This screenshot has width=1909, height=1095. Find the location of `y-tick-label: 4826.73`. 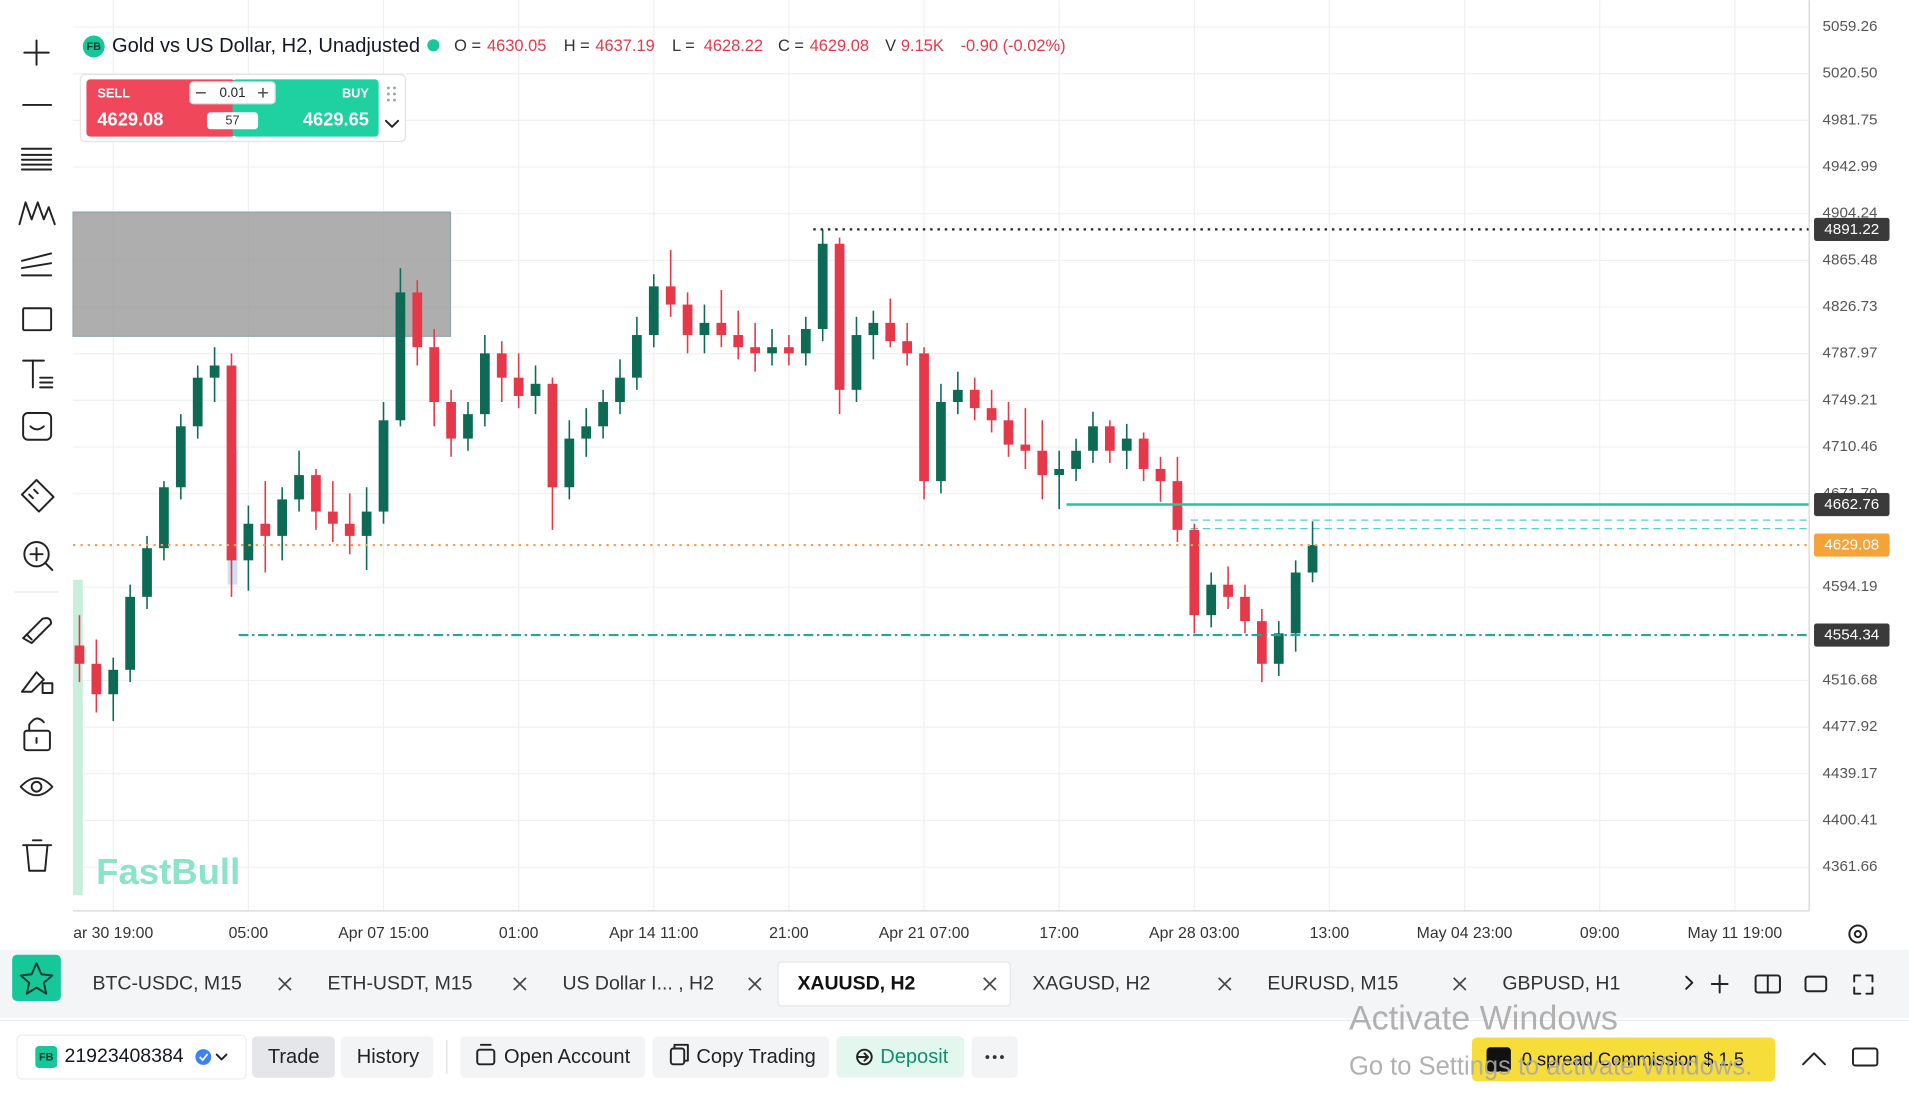

y-tick-label: 4826.73 is located at coordinates (1850, 306).